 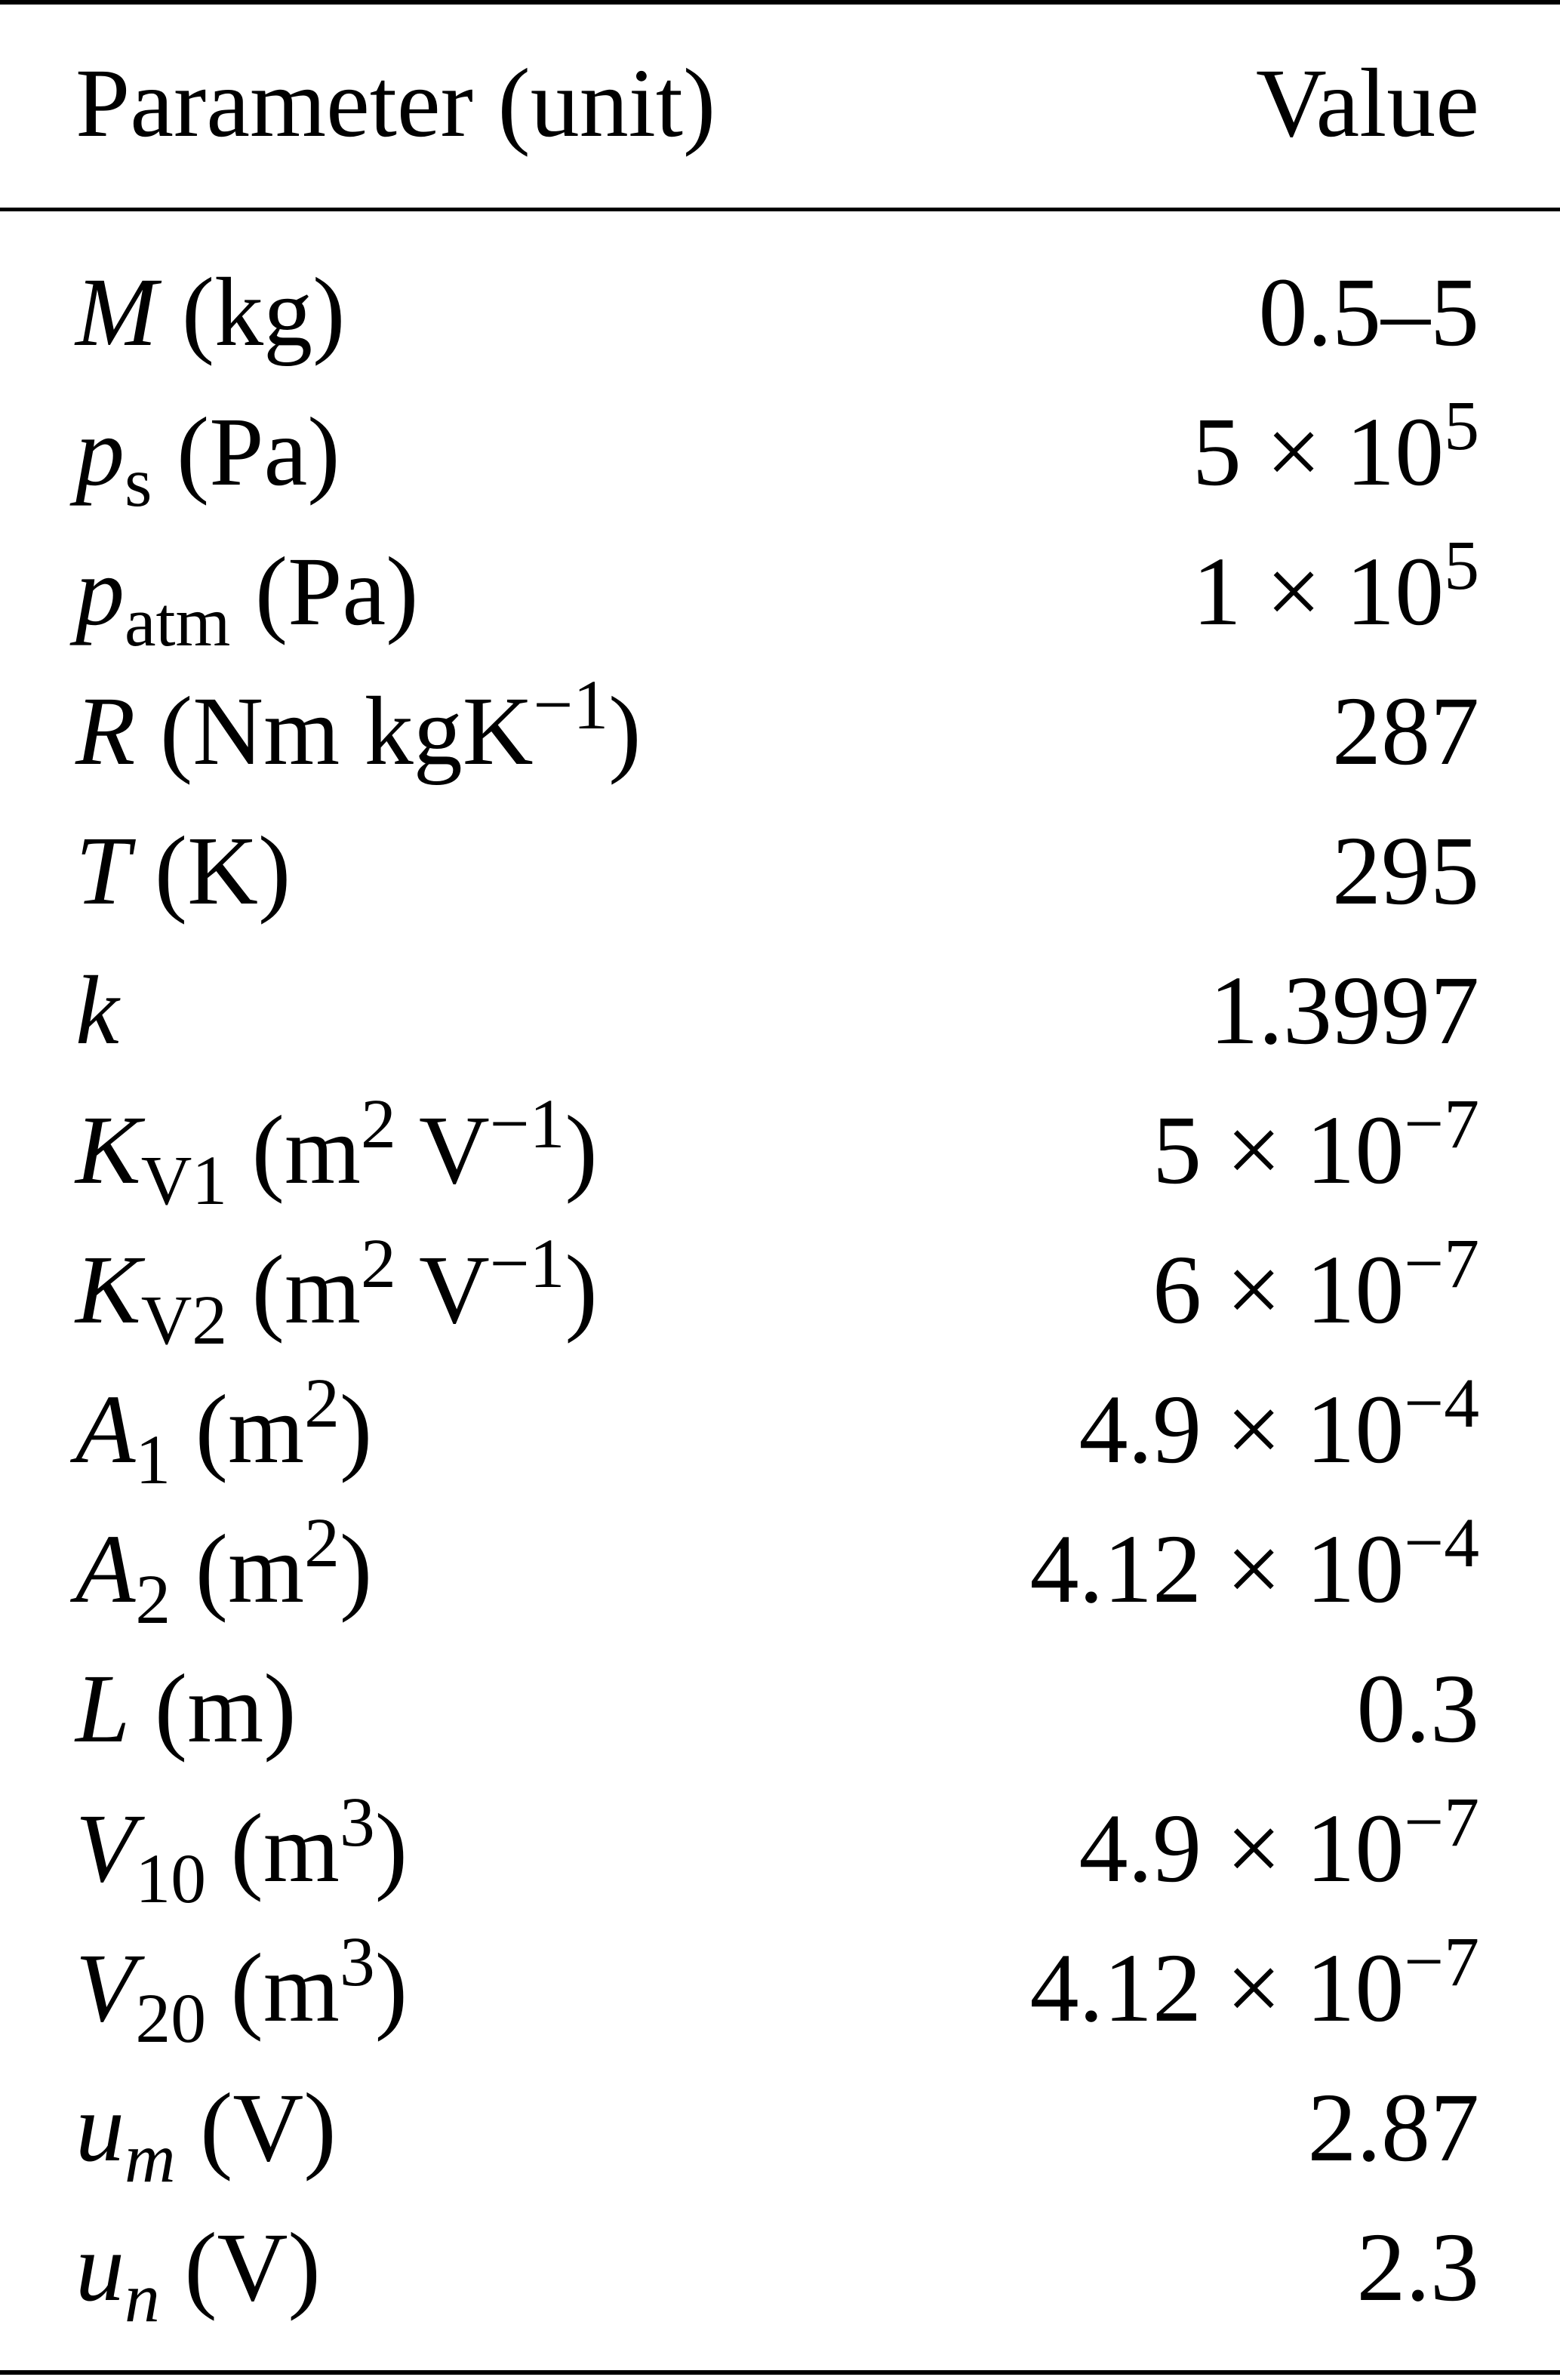 I want to click on parameter-cell: KV1 (m2 V−1), so click(x=337, y=1151).